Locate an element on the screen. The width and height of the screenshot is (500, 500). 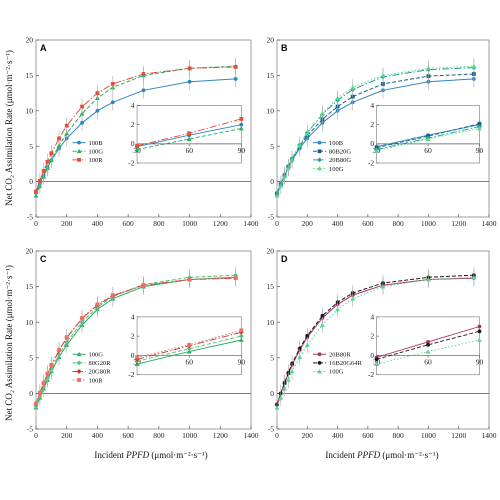
x-axis-title-left-unit: (μmol·m⁻²·s⁻¹) is located at coordinates (178, 455).